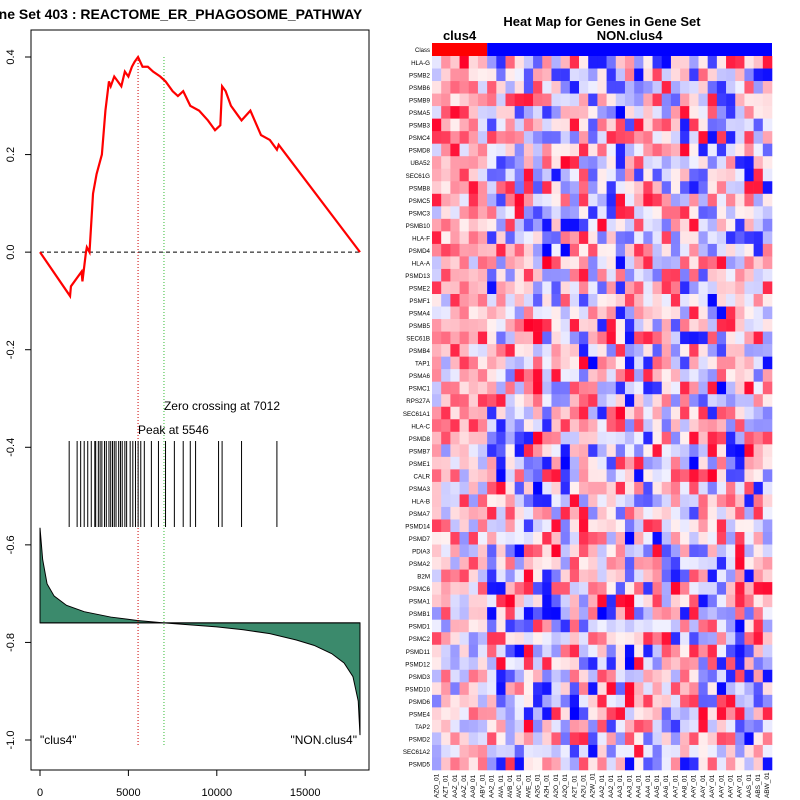  What do you see at coordinates (420, 714) in the screenshot?
I see `gene-label: PSME4` at bounding box center [420, 714].